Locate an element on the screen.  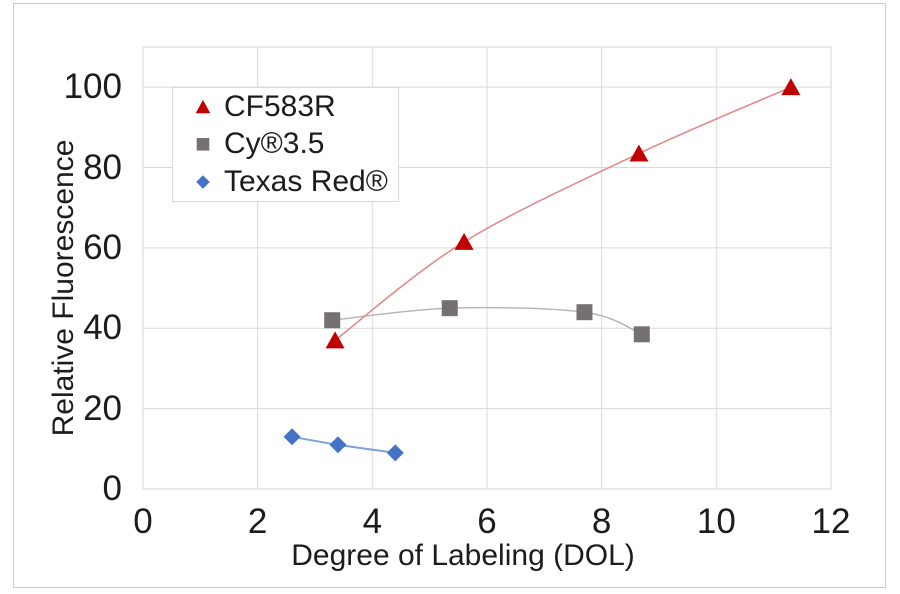
x-tick-label: 4 is located at coordinates (372, 521).